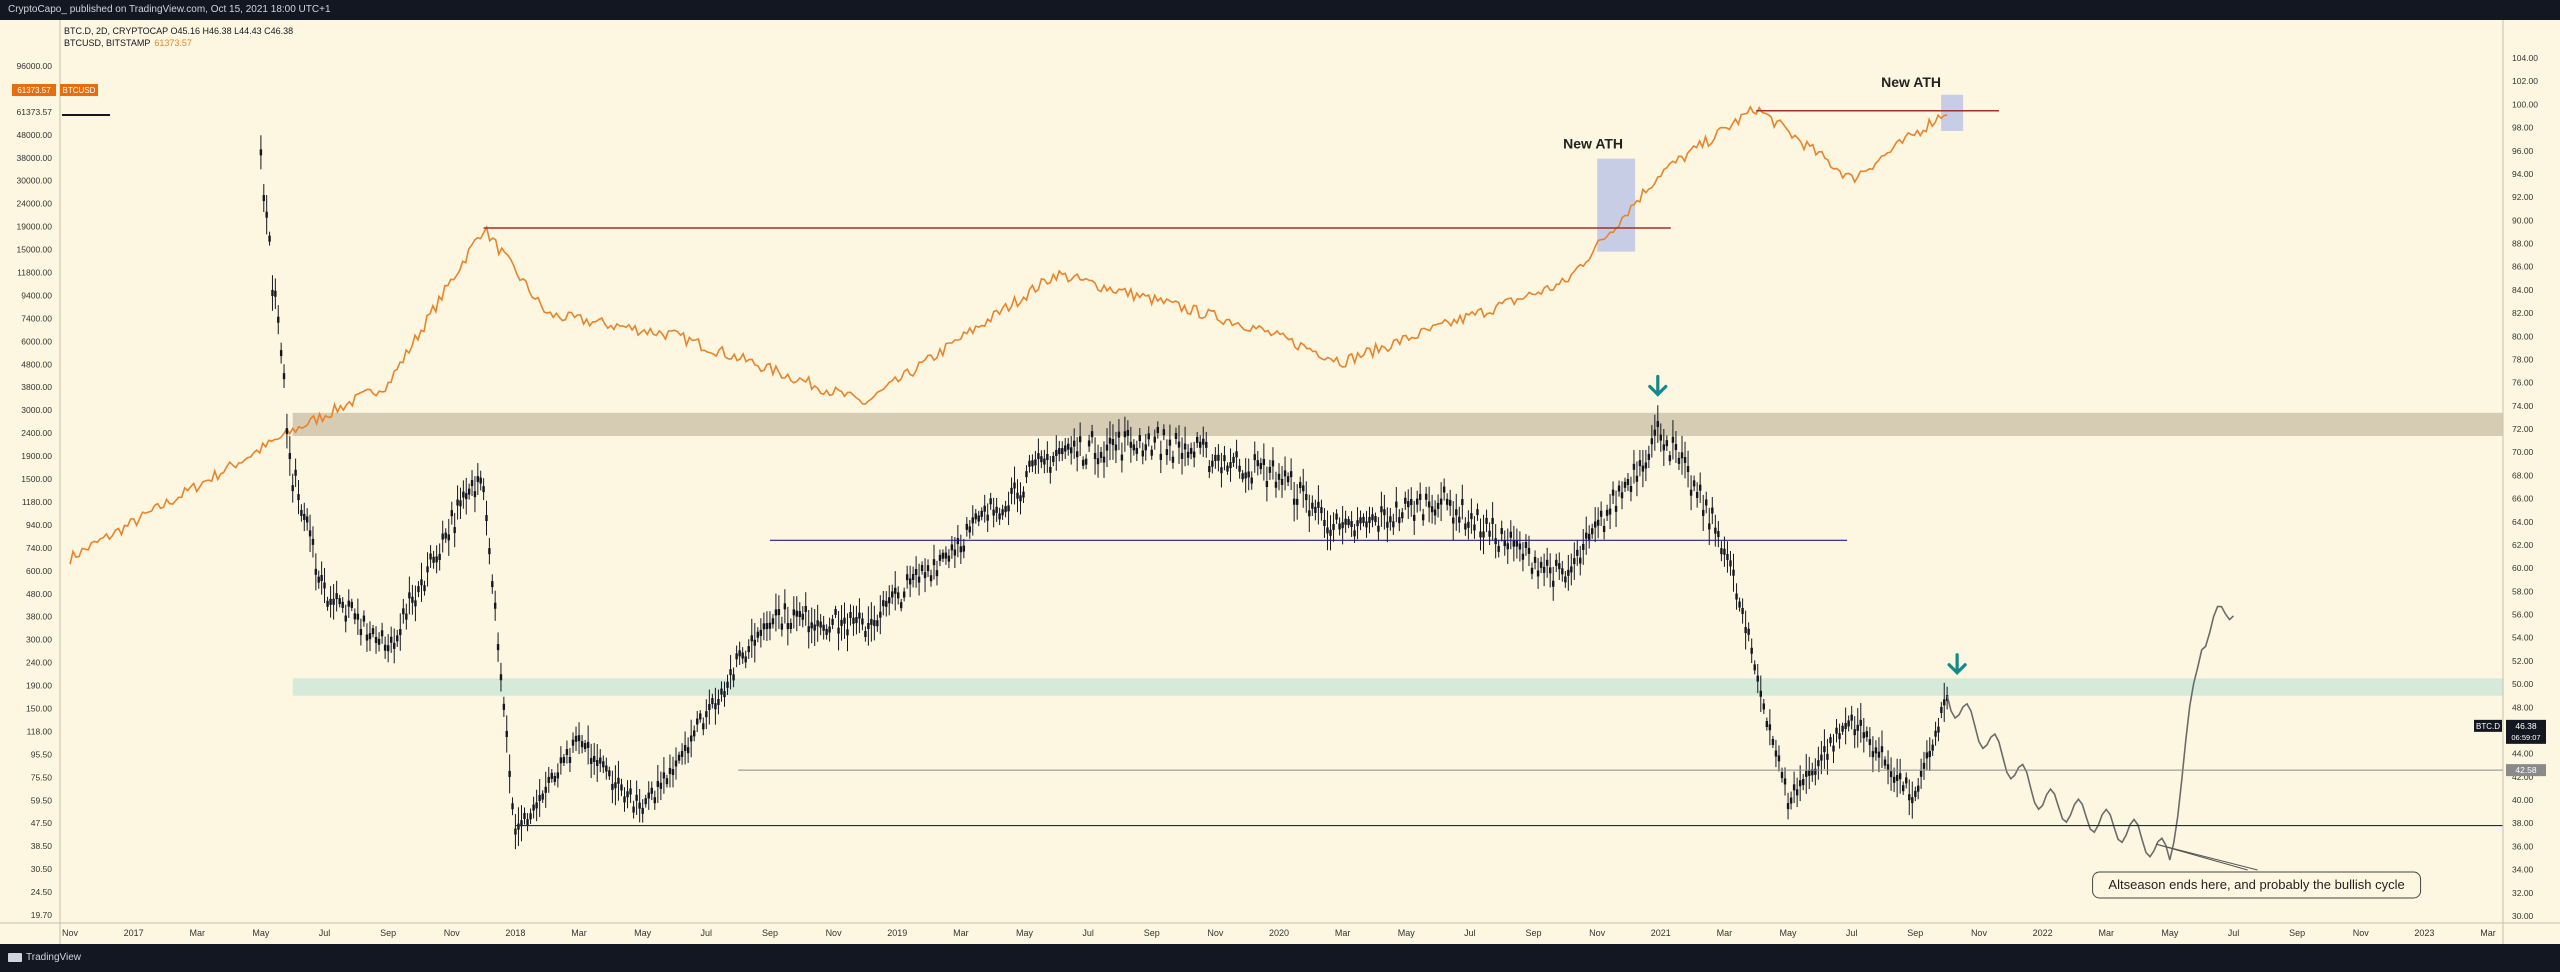  What do you see at coordinates (34, 90) in the screenshot?
I see `btcusd-price-badge` at bounding box center [34, 90].